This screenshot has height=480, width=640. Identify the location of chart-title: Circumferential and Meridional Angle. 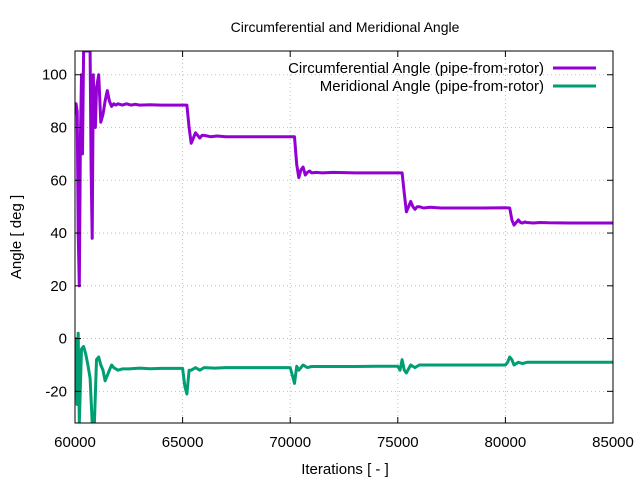
(345, 27).